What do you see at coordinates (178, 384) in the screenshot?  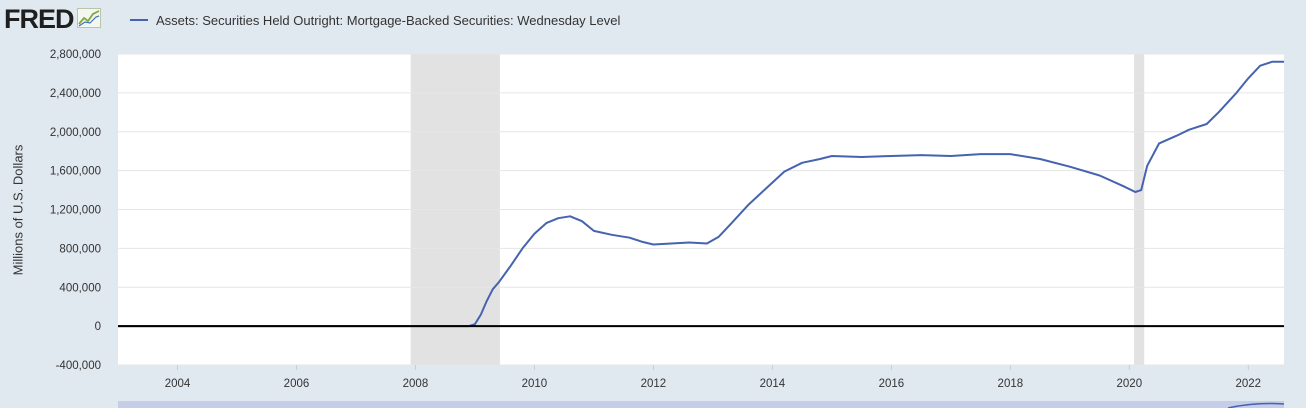 I see `x-tick-label: 2004` at bounding box center [178, 384].